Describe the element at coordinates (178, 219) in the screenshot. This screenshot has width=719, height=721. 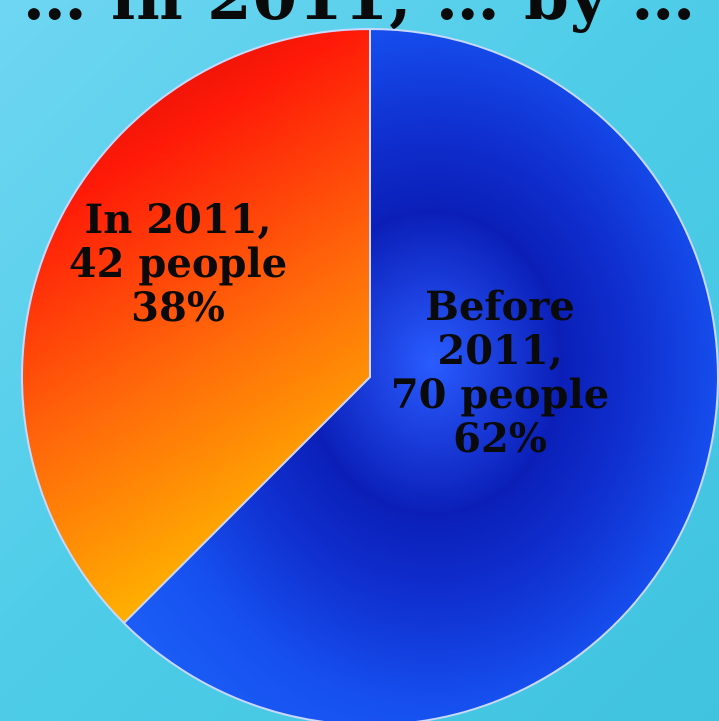
I see `slice-label-line: In 2011,` at that location.